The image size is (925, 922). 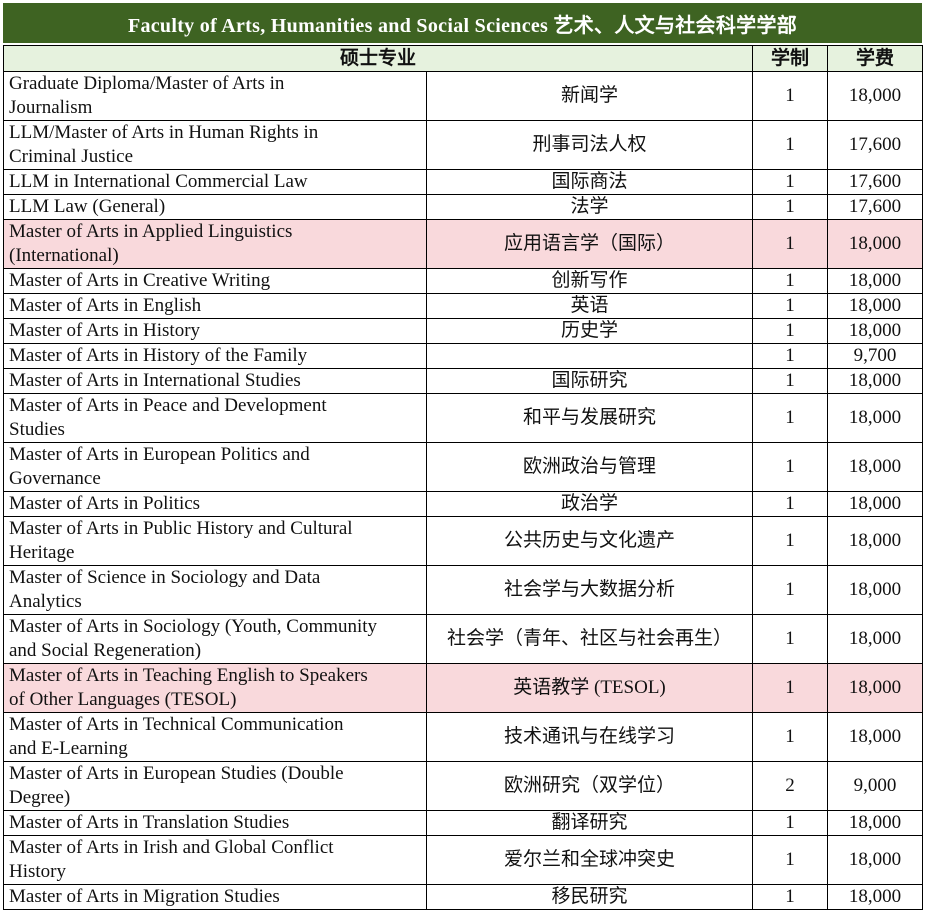 What do you see at coordinates (589, 504) in the screenshot?
I see `program-name-zh-cell: 政治学` at bounding box center [589, 504].